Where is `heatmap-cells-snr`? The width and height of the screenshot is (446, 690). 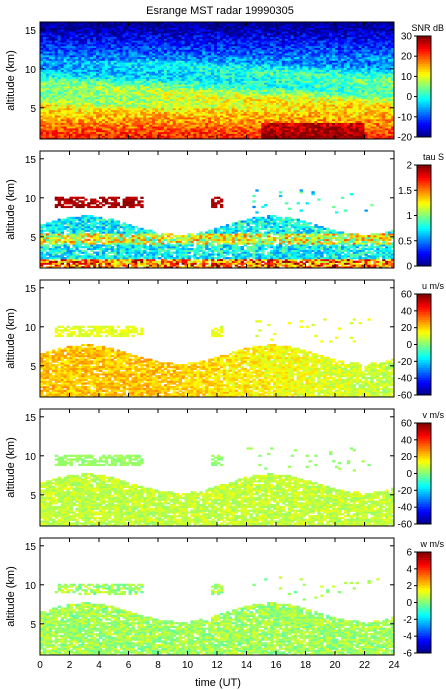
heatmap-cells-snr is located at coordinates (217, 80).